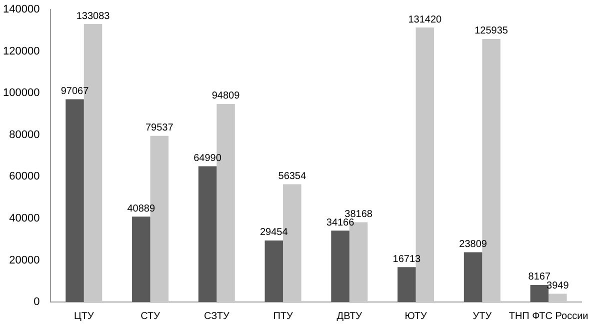  Describe the element at coordinates (24, 134) in the screenshot. I see `y-tick-label: 80000` at that location.